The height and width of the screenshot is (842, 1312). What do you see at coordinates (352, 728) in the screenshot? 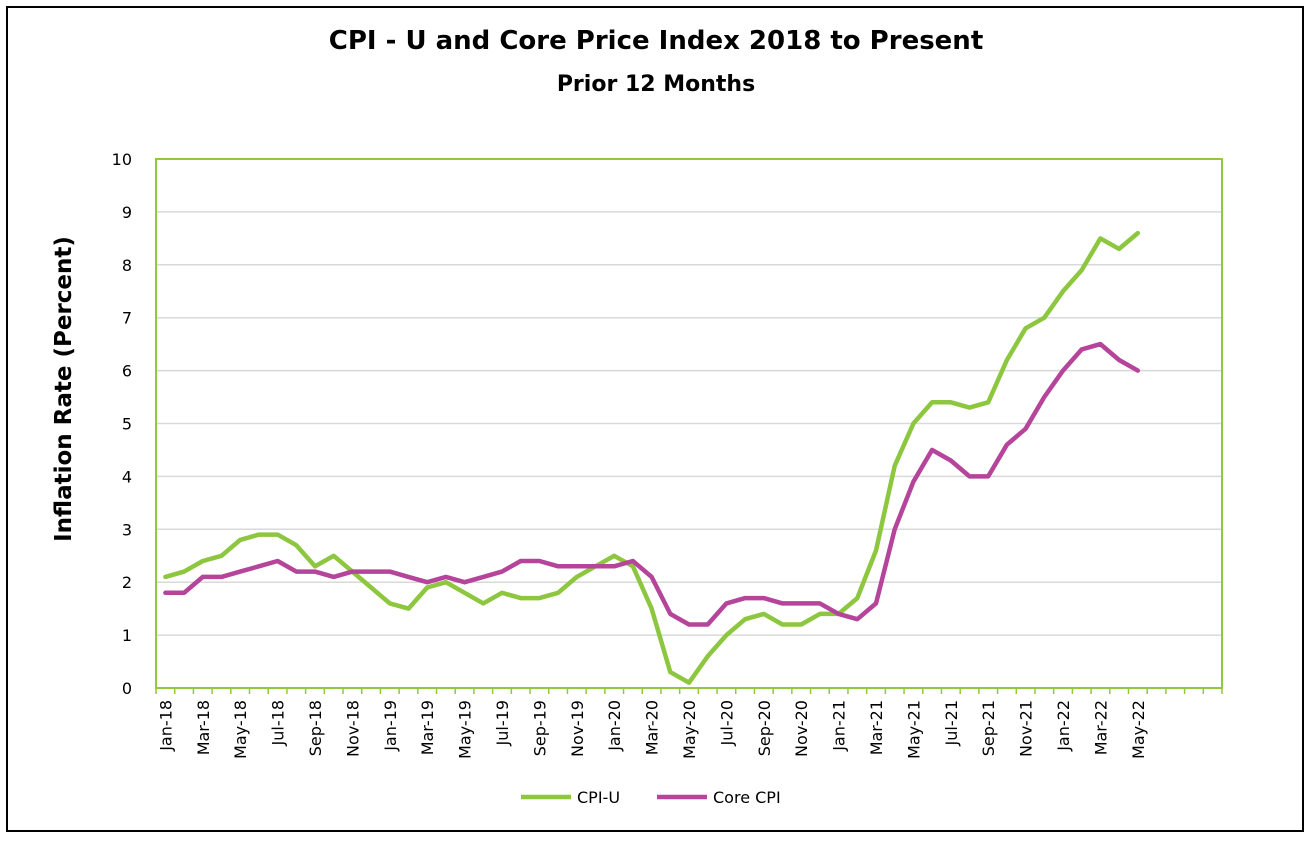
I see `x-tick-label: Nov-18` at bounding box center [352, 728].